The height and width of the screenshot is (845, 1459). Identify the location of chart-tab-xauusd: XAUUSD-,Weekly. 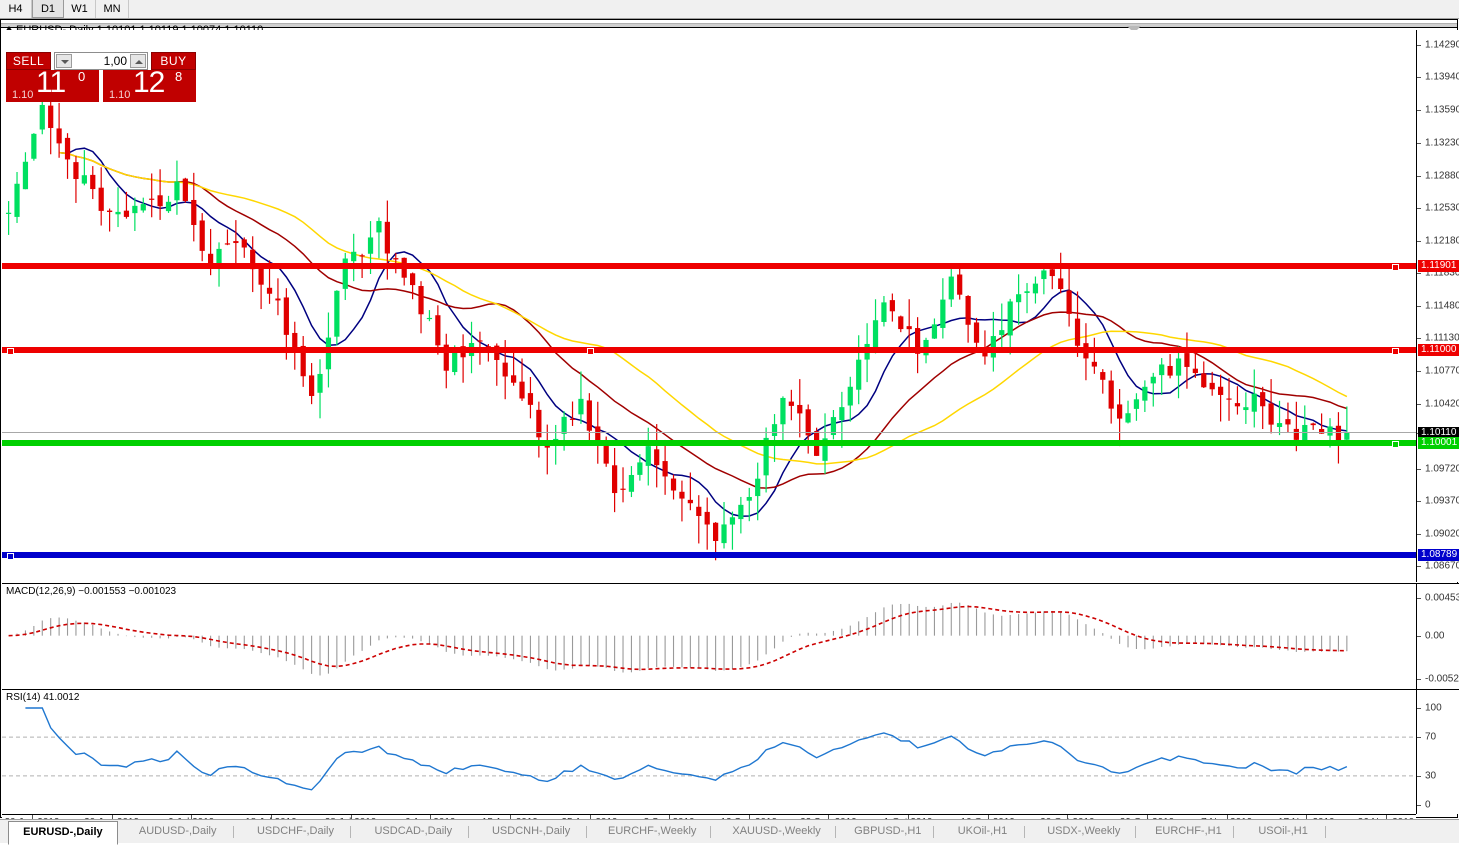
(776, 831).